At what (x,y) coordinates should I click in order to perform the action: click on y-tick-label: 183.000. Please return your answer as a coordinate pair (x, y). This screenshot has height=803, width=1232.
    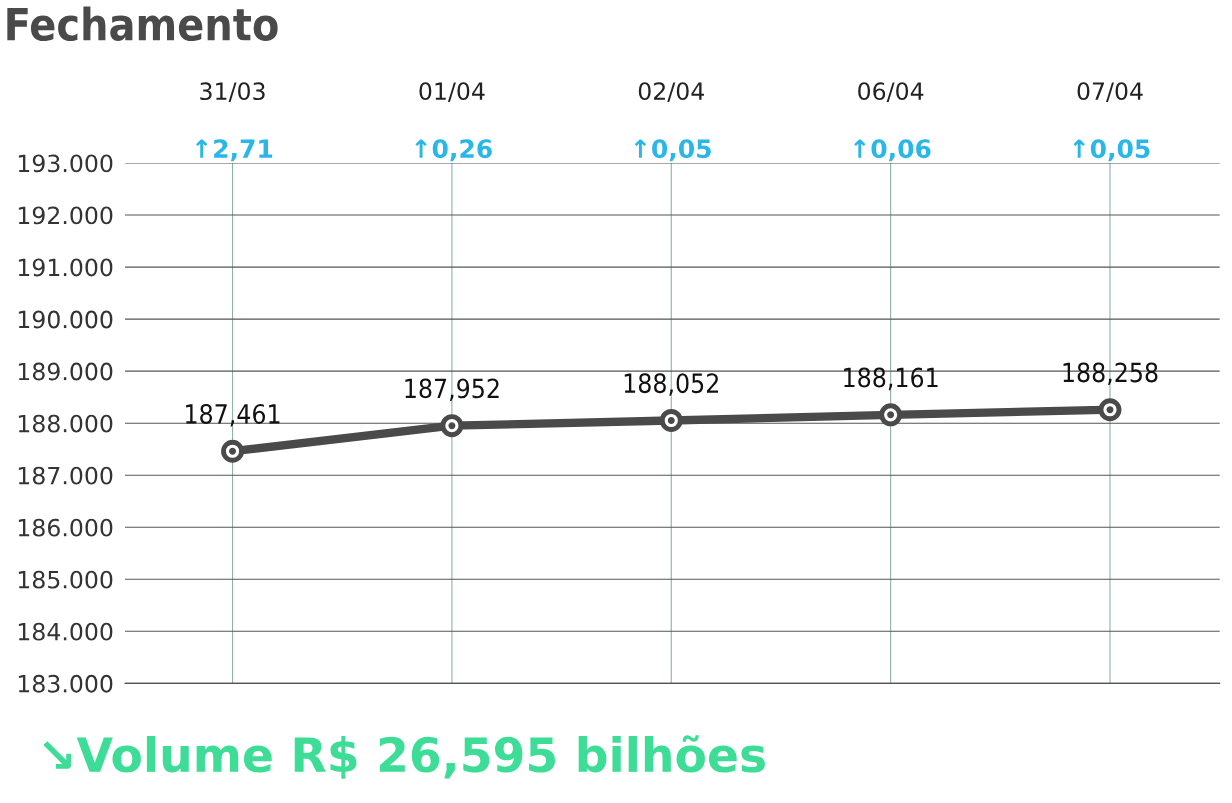
    Looking at the image, I should click on (65, 683).